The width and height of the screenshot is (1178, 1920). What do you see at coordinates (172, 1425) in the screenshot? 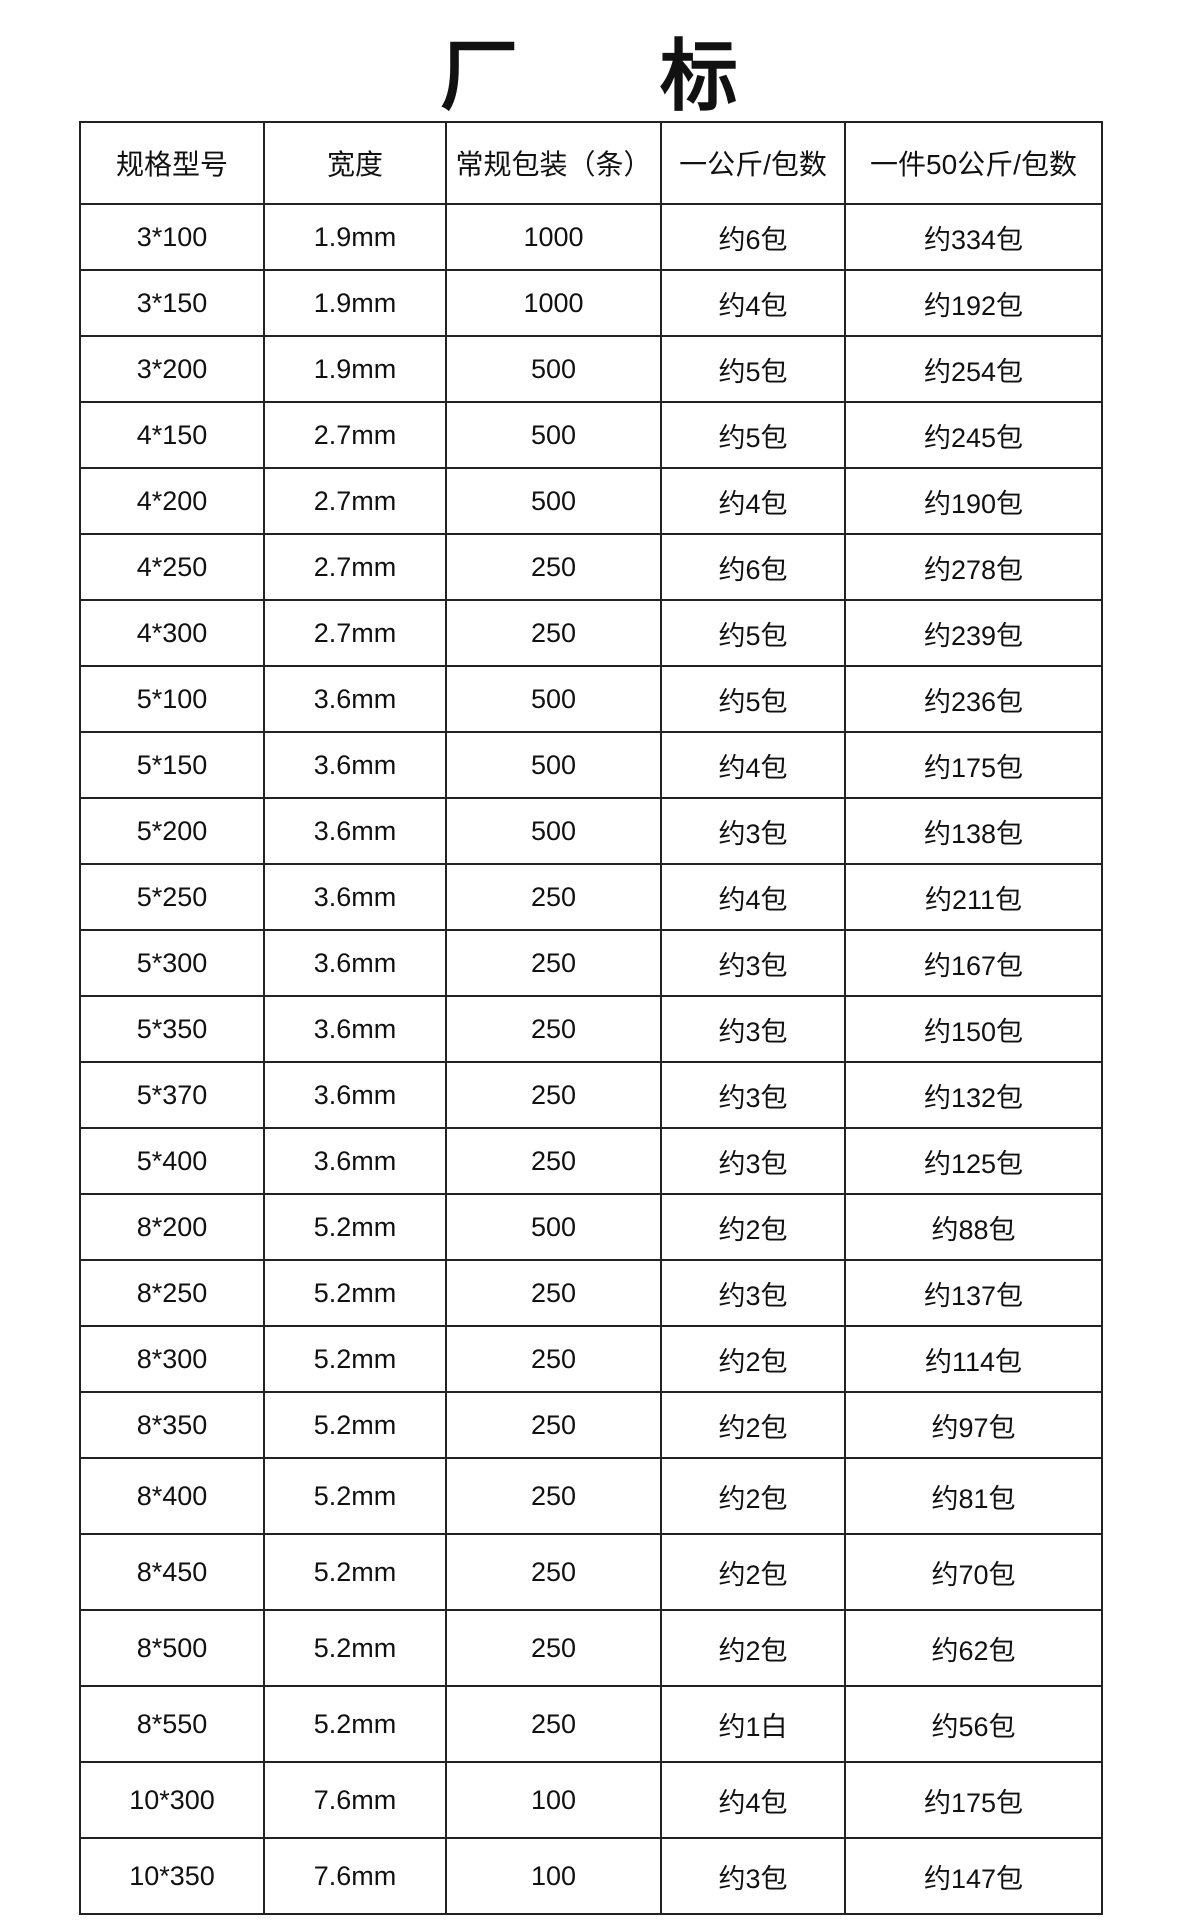
I see `cell-model: 8*350` at bounding box center [172, 1425].